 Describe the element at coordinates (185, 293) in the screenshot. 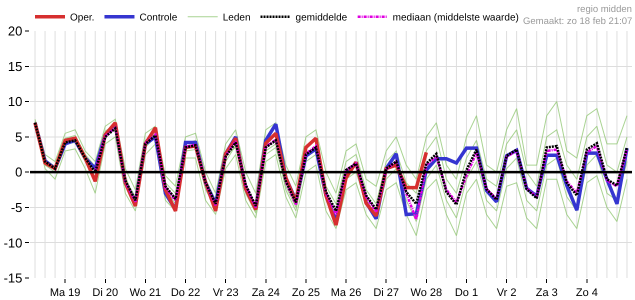

I see `x-tick-label: Do 22` at that location.